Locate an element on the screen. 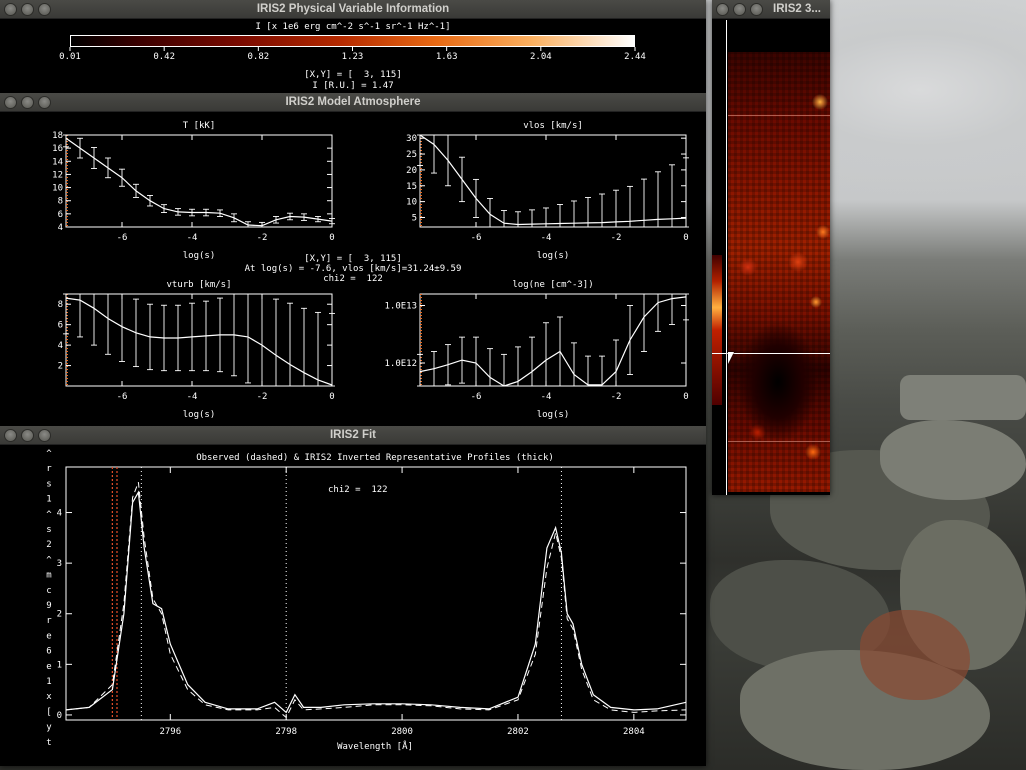 This screenshot has height=770, width=1026. info-titlebar: IRIS2 Physical Variable Information is located at coordinates (353, 9).